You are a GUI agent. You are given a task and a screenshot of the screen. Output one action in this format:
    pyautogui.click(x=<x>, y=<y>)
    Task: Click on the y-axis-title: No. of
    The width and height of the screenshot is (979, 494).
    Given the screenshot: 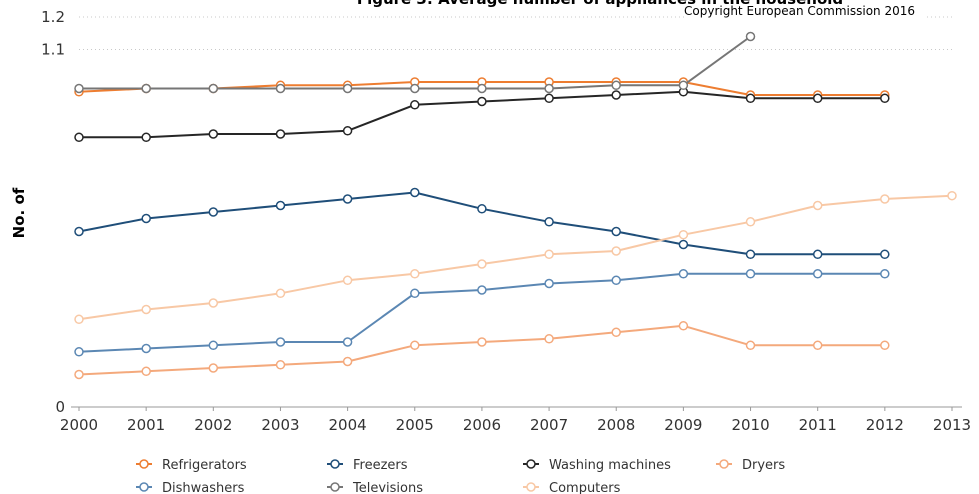 What is the action you would take?
    pyautogui.click(x=19, y=212)
    